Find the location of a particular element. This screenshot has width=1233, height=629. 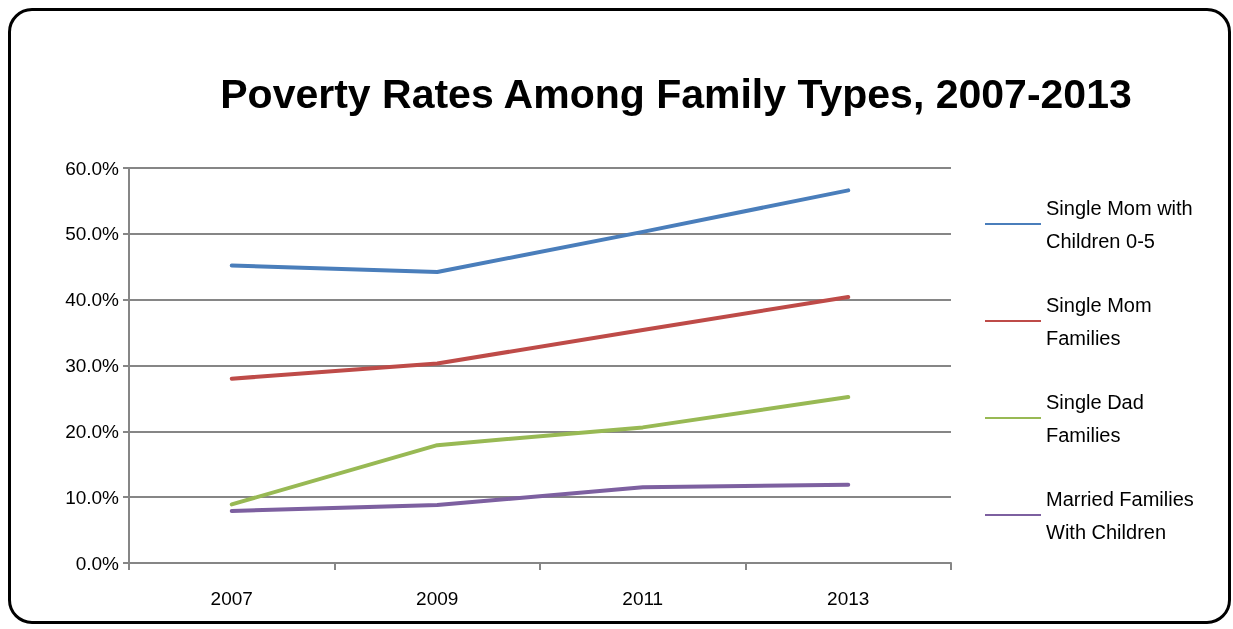

y-tick-label: 0.0% is located at coordinates (97, 563).